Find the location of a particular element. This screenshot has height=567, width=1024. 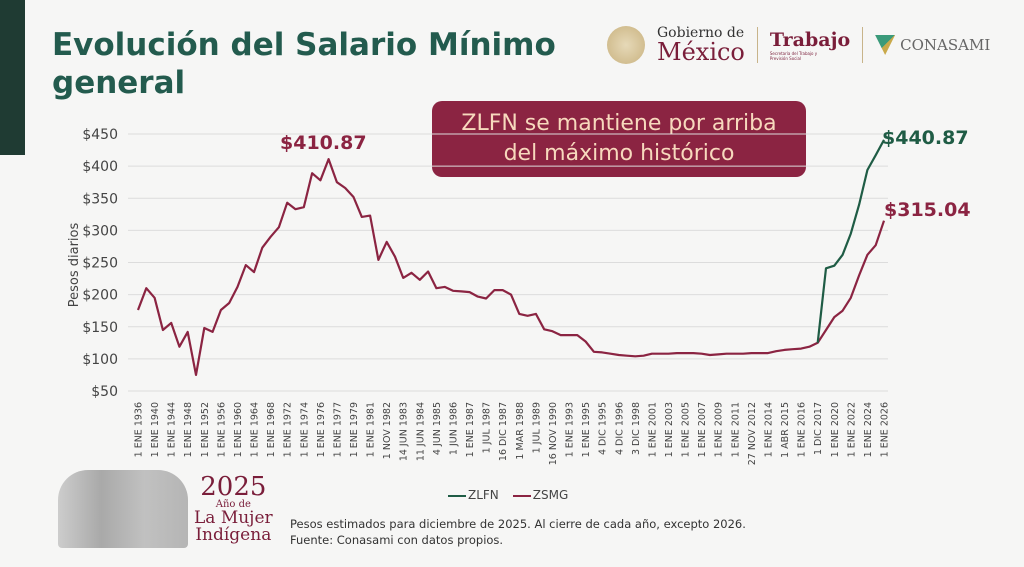

y-tick-label: $100 is located at coordinates (100, 360).